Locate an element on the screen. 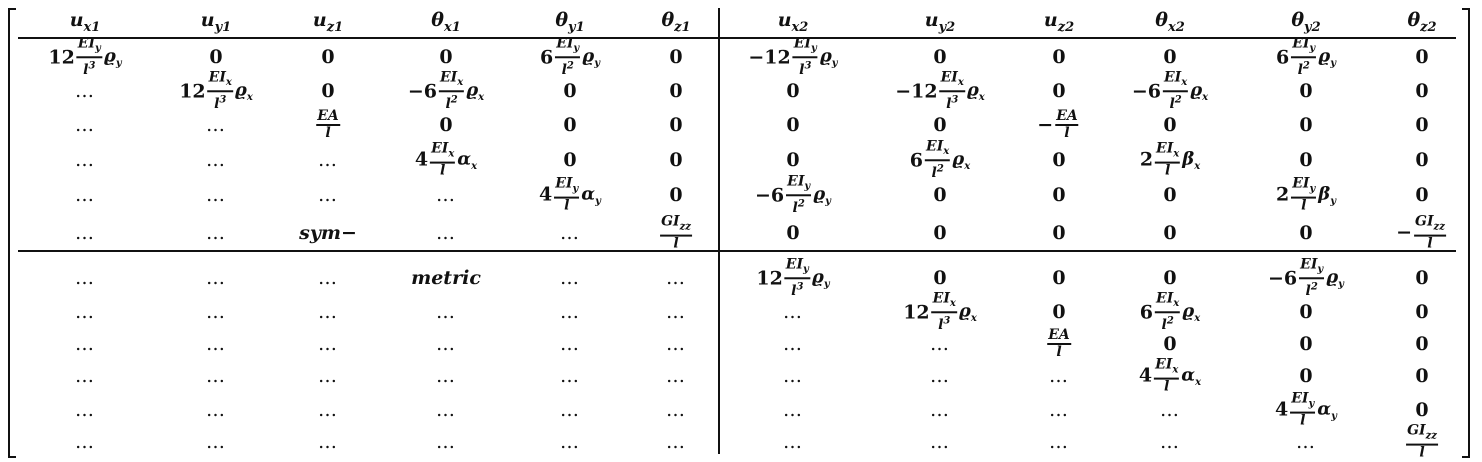 The width and height of the screenshot is (1482, 462). fraction: EIy l2 is located at coordinates (568, 56).